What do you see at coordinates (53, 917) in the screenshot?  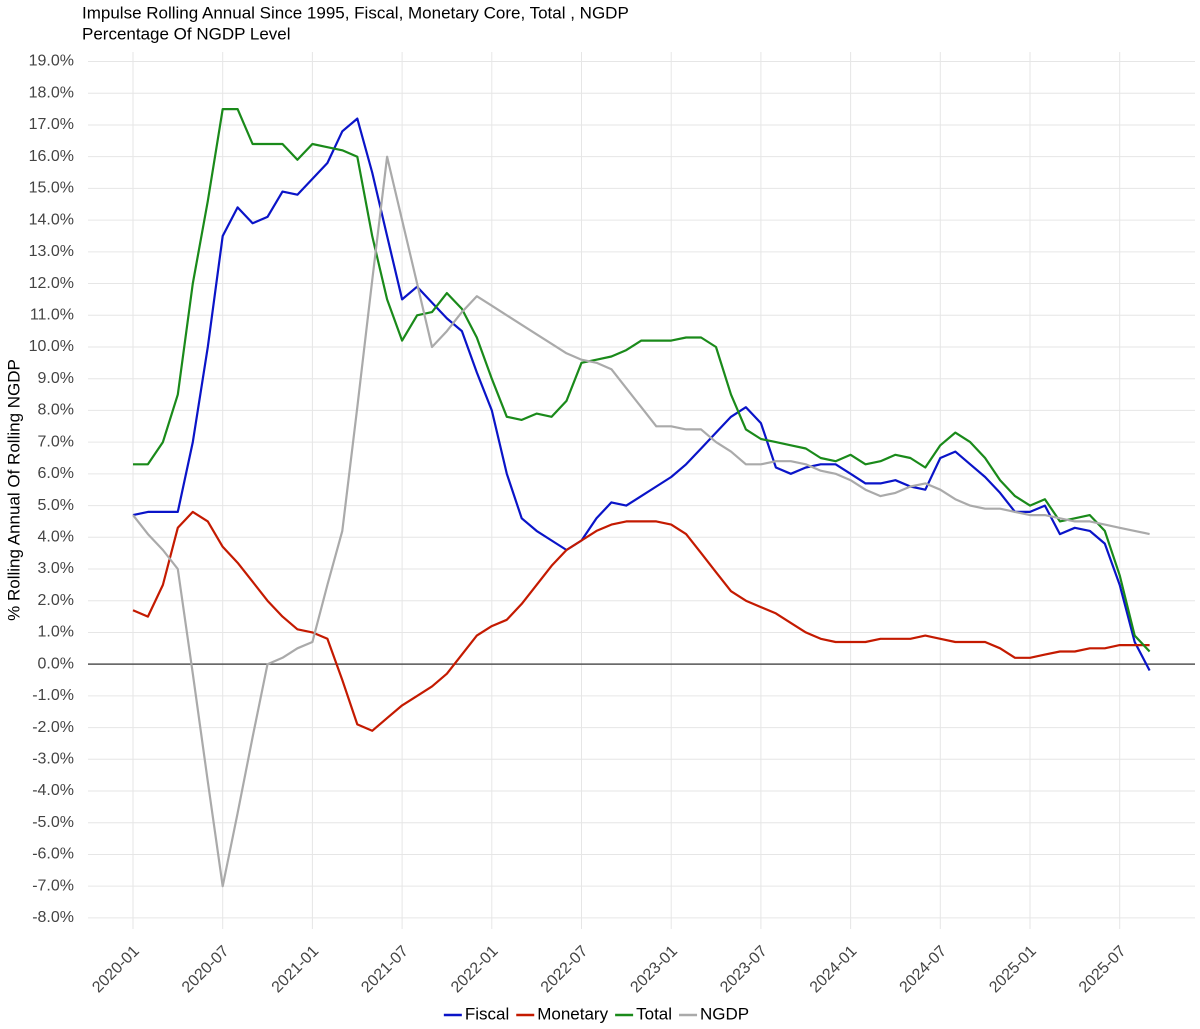 I see `y-tick-label: -8.0%` at bounding box center [53, 917].